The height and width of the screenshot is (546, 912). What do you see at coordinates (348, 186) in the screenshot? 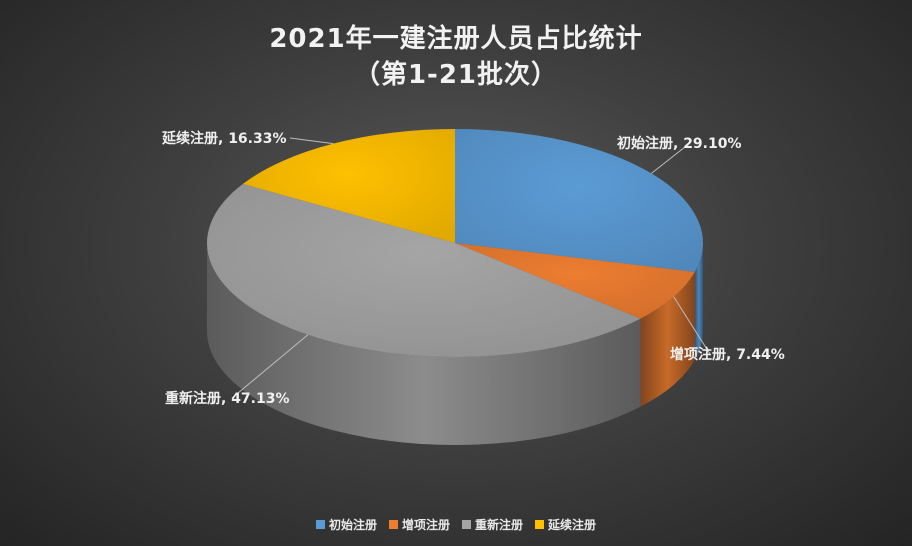
I see `slice-3-top` at bounding box center [348, 186].